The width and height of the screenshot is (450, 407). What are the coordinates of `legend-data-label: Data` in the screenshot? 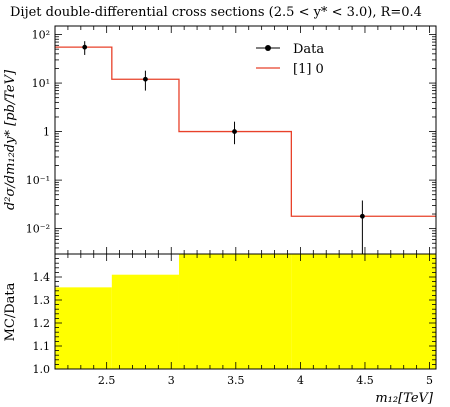 It's located at (308, 49).